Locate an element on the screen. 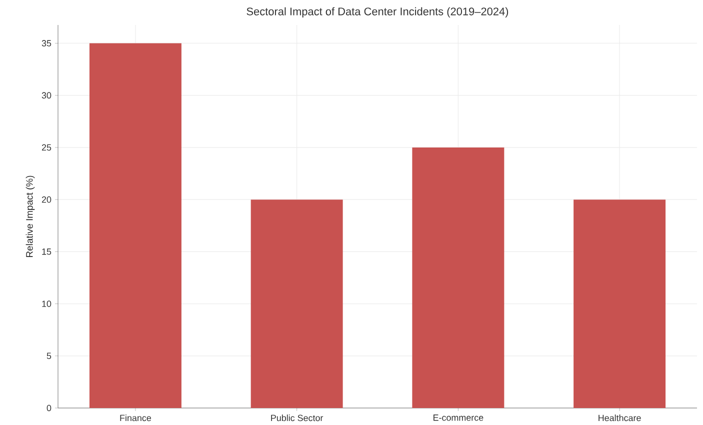 This screenshot has width=703, height=425. y-tick-label: 25 is located at coordinates (47, 147).